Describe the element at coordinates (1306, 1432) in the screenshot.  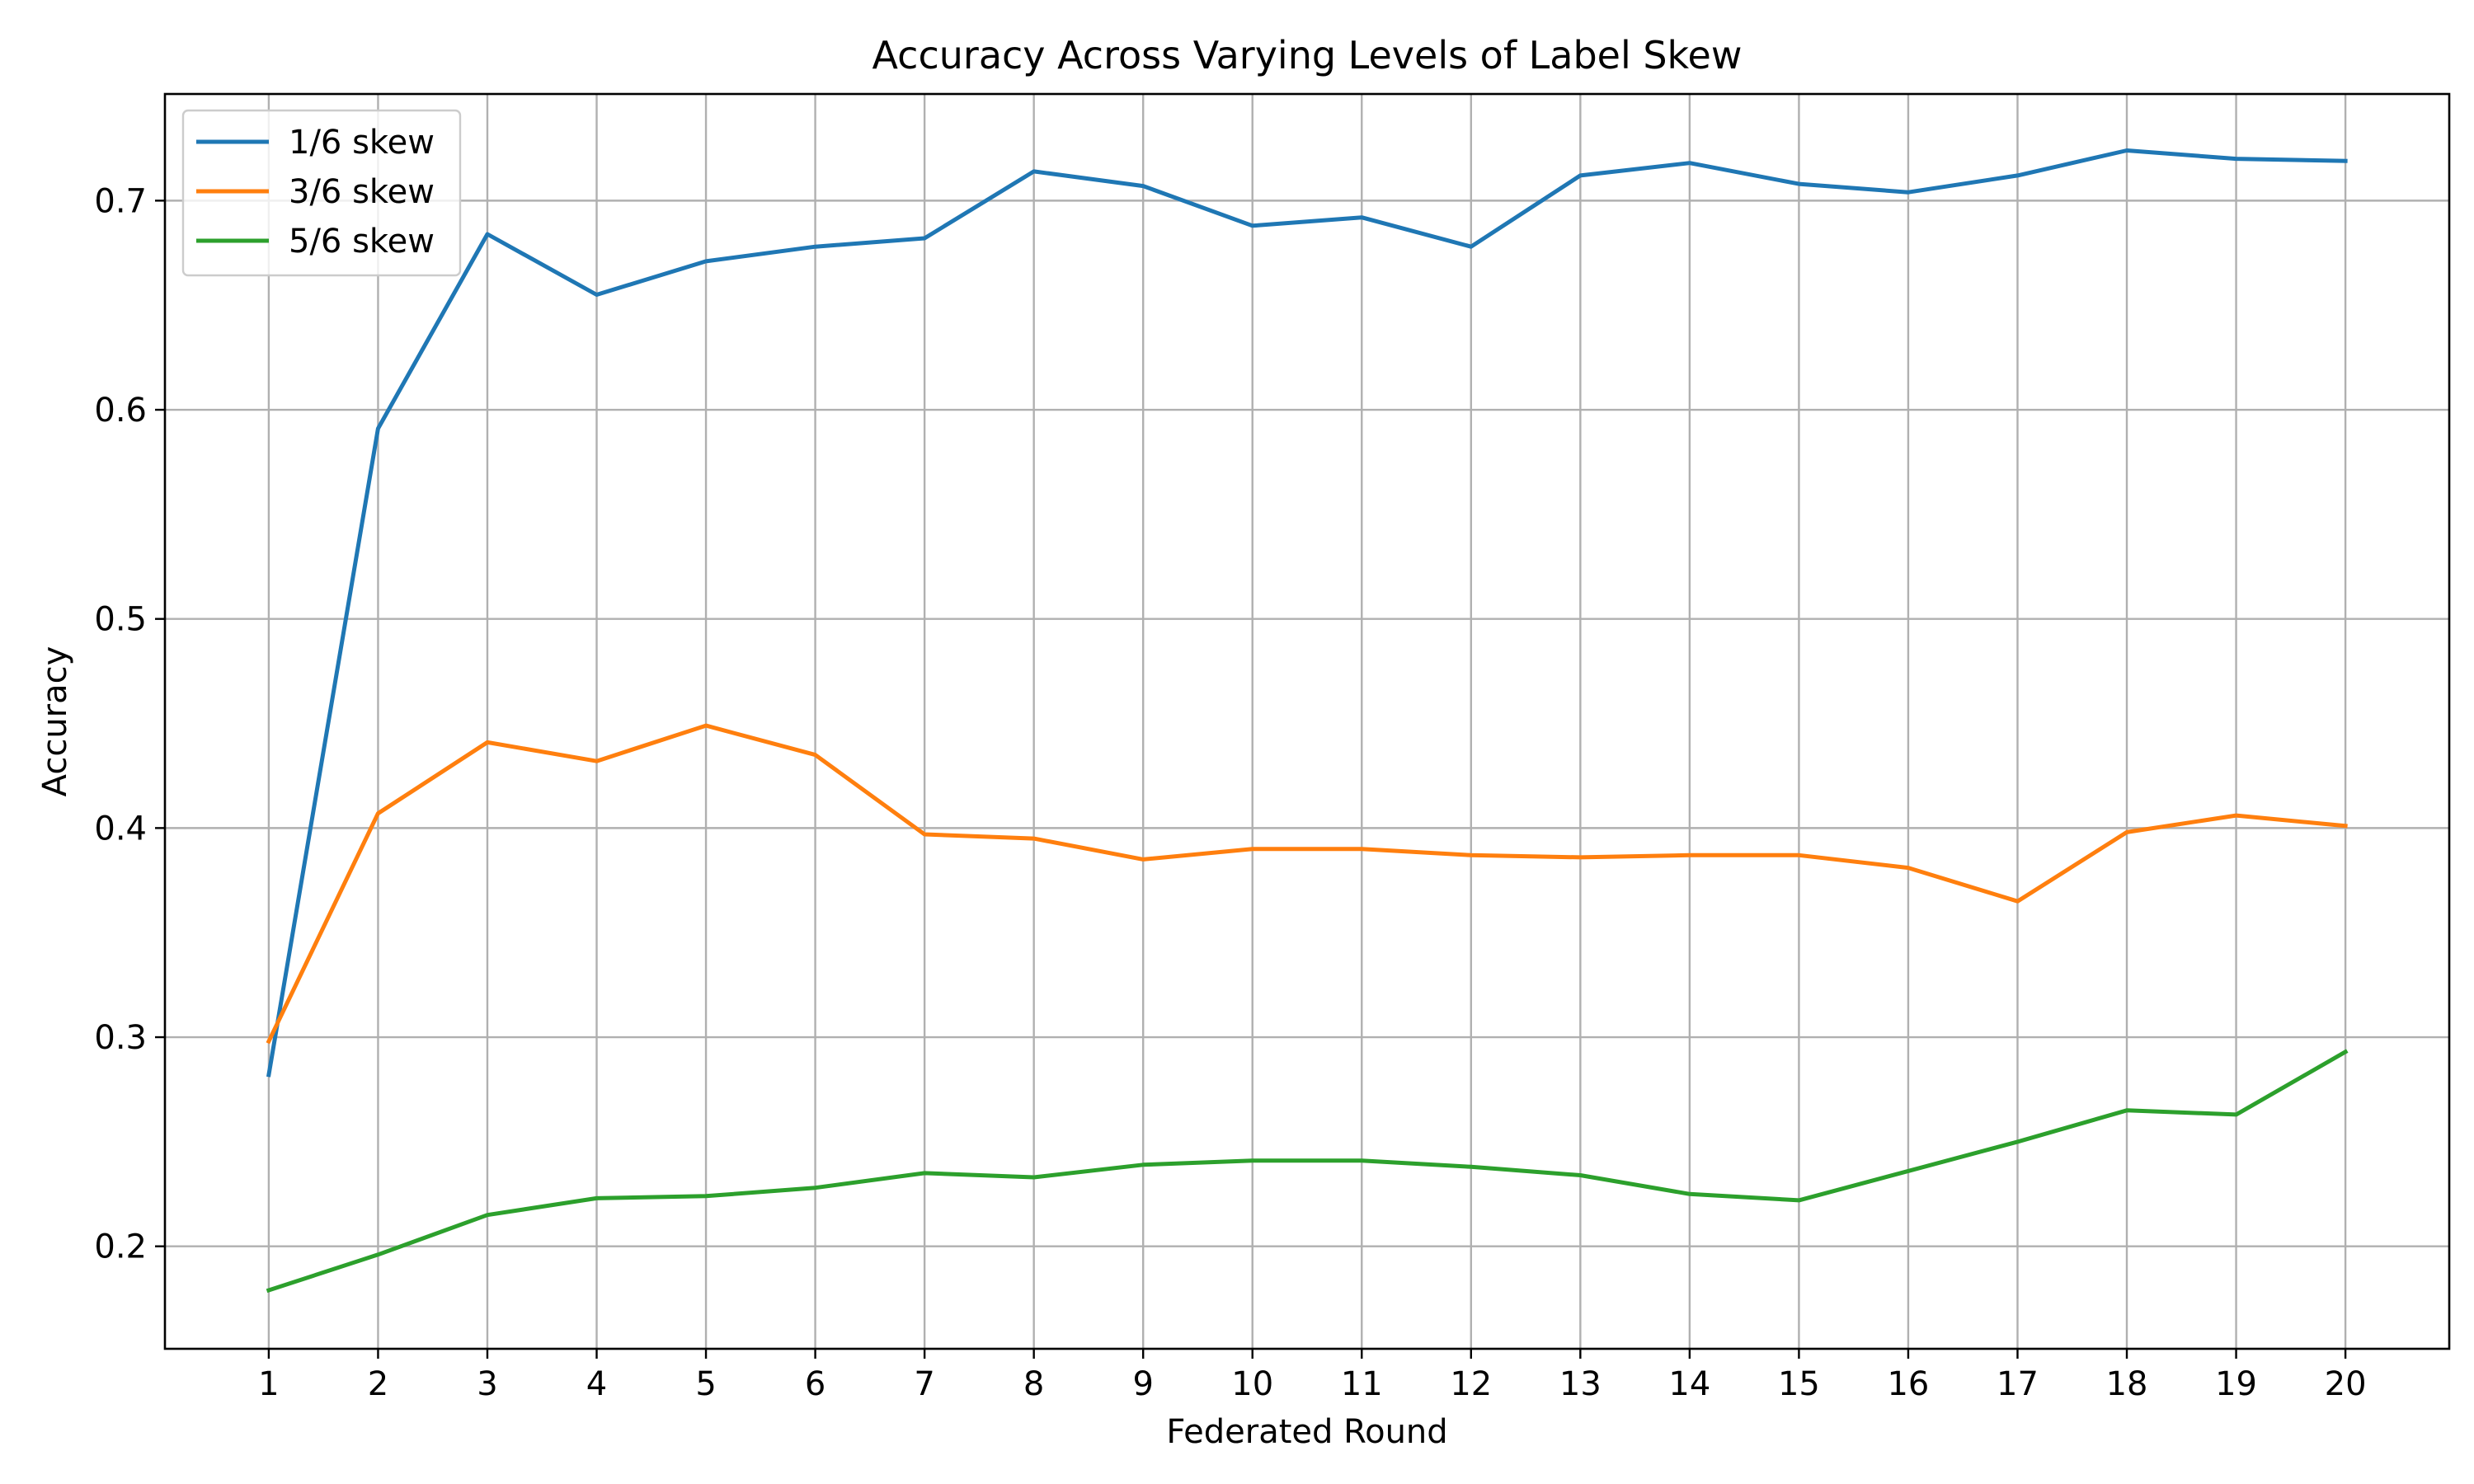
I see `x-axis-label: Federated Round` at that location.